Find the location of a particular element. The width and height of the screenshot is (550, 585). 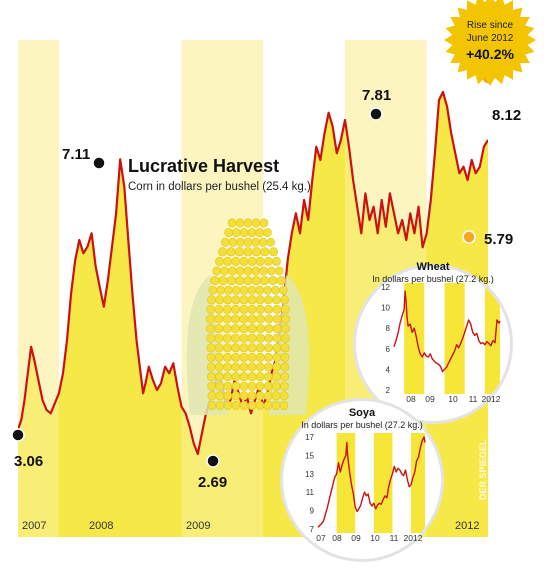

corn-cob-illustration is located at coordinates (248, 316).